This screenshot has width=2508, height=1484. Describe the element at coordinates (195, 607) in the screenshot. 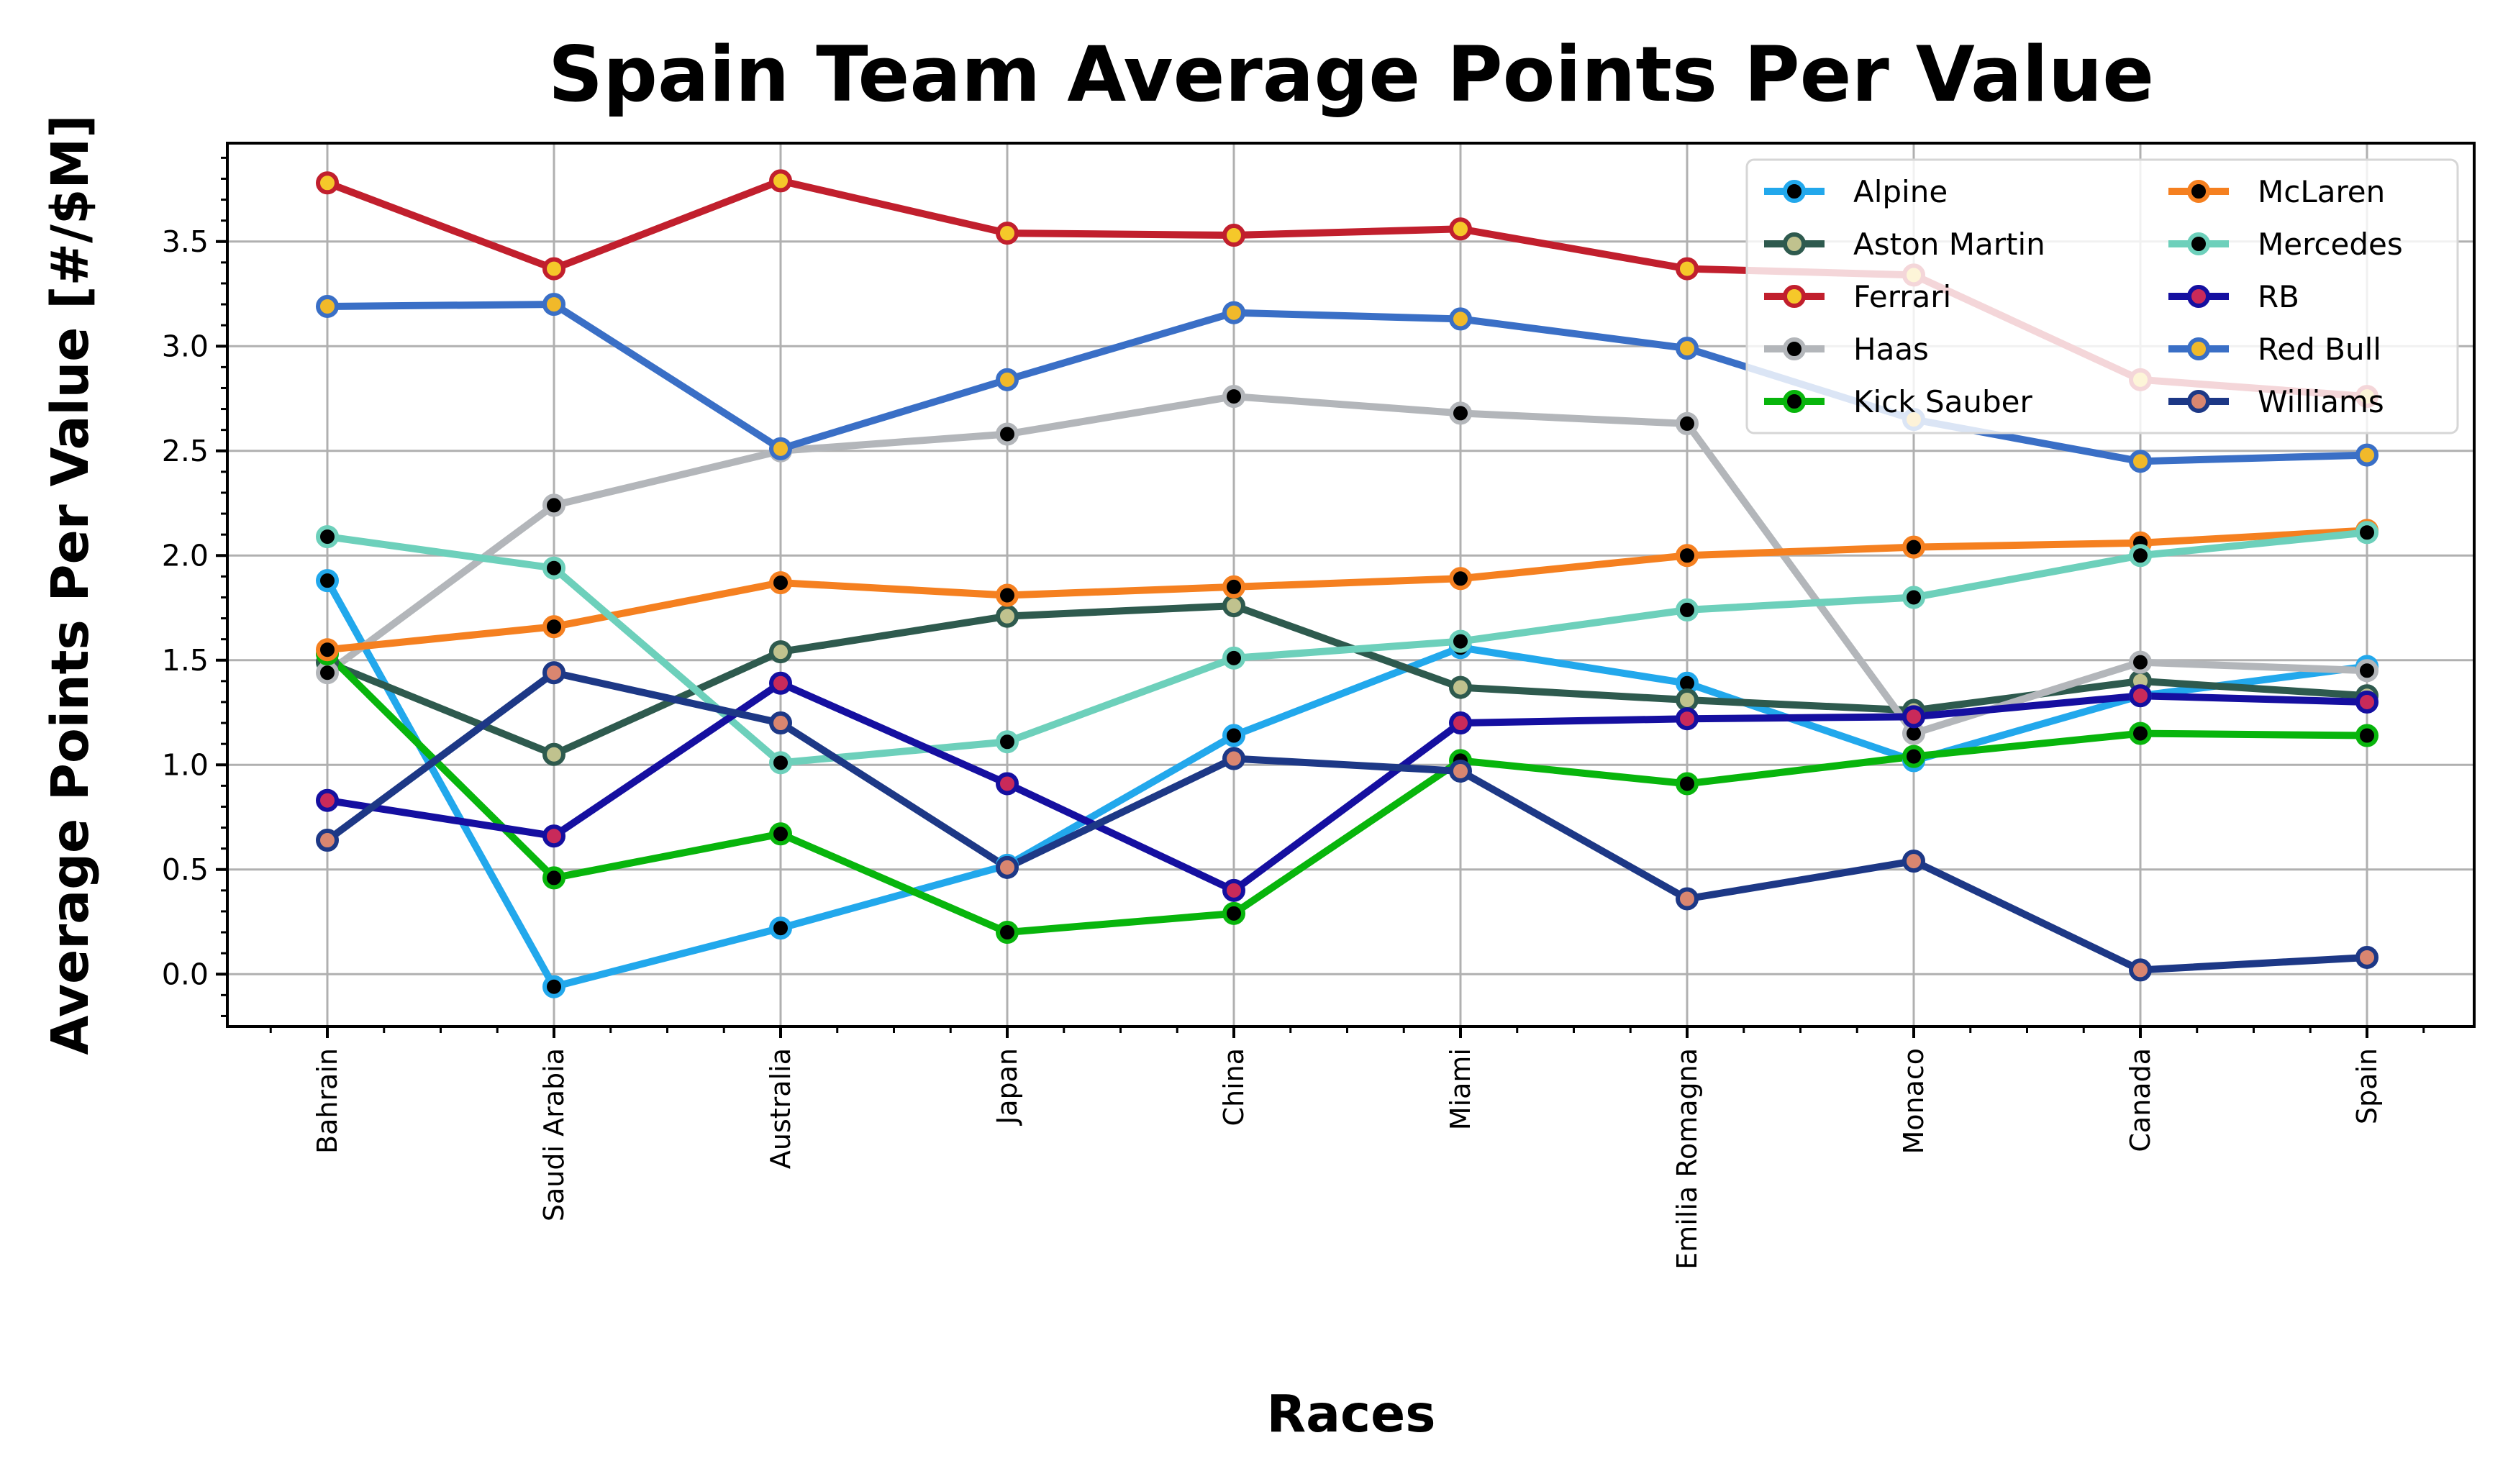

I see `y-axis-ticks: 0.0 0.5 1.0 1.5 2.0 2.5 3.0 3.5` at that location.